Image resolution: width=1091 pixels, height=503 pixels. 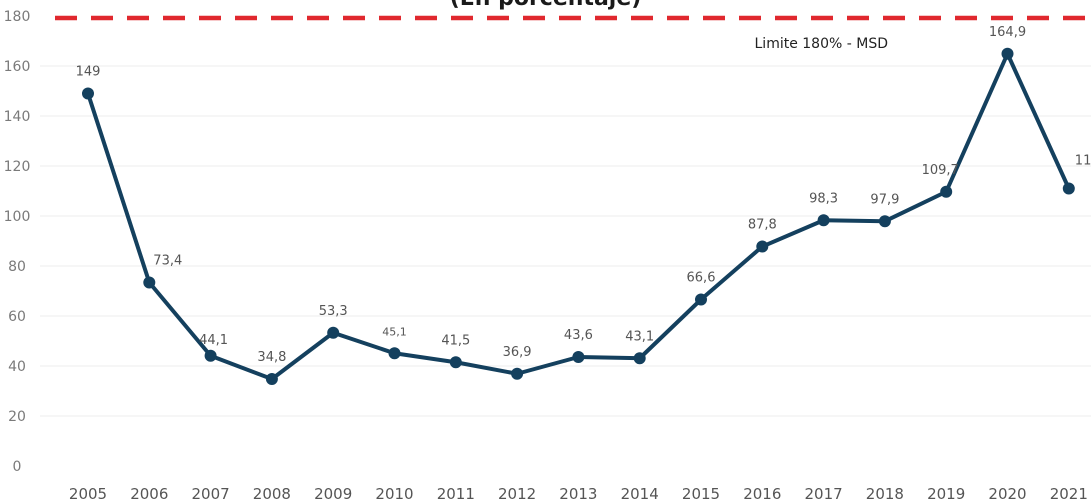 I want to click on data-label: 43,1, so click(x=639, y=336).